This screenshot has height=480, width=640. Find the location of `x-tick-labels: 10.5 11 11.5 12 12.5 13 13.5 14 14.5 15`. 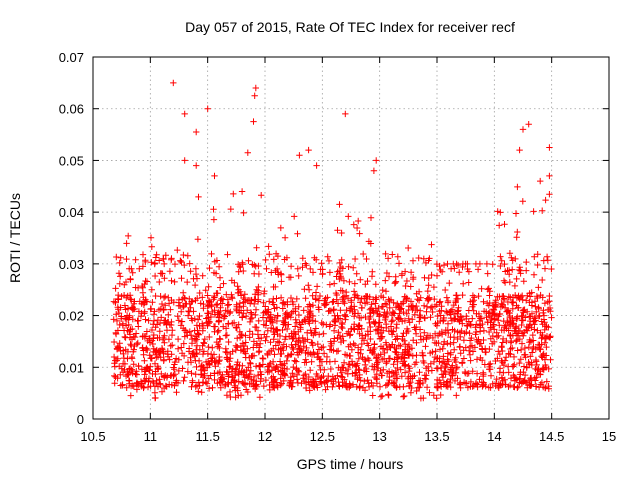

x-tick-labels: 10.5 11 11.5 12 12.5 13 13.5 14 14.5 15 is located at coordinates (348, 436).